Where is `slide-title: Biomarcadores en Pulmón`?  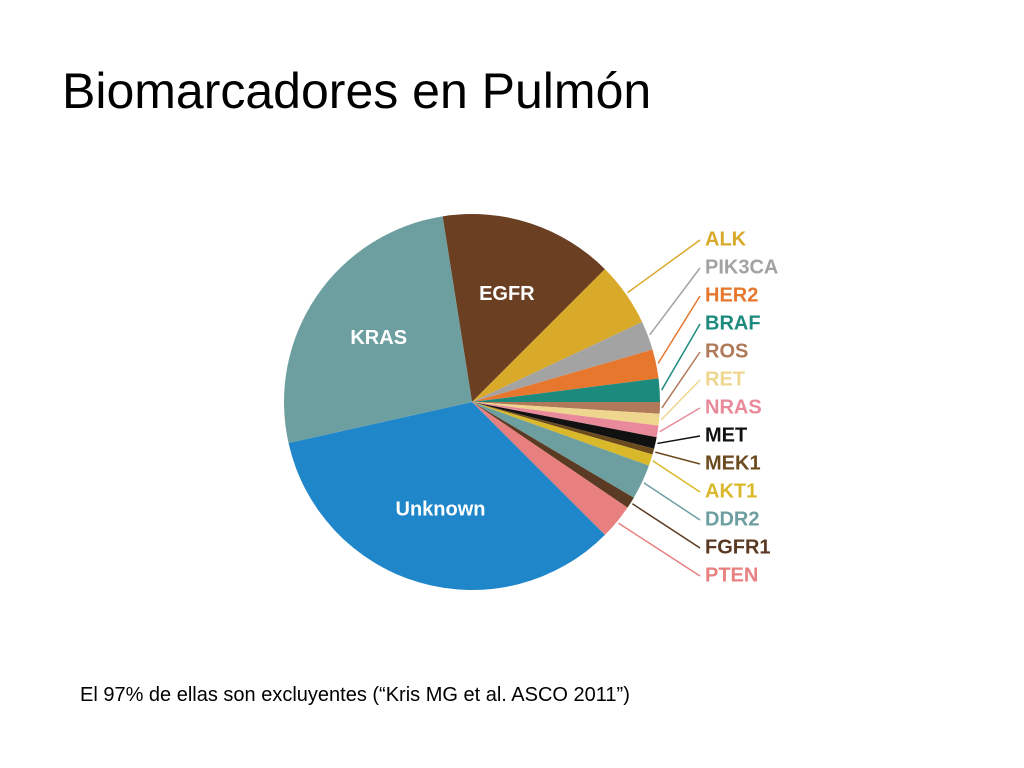
slide-title: Biomarcadores en Pulmón is located at coordinates (357, 91).